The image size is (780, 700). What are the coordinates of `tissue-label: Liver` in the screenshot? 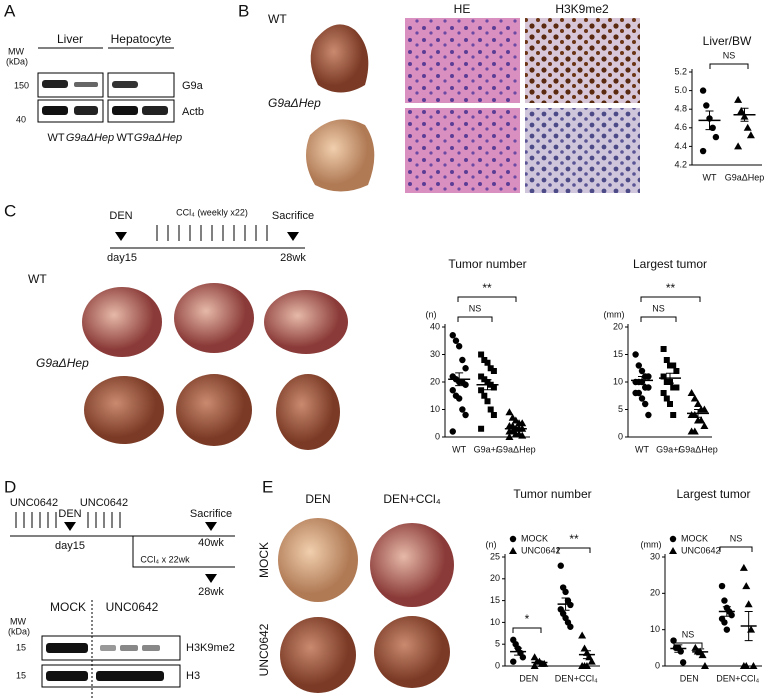 It's located at (70, 39).